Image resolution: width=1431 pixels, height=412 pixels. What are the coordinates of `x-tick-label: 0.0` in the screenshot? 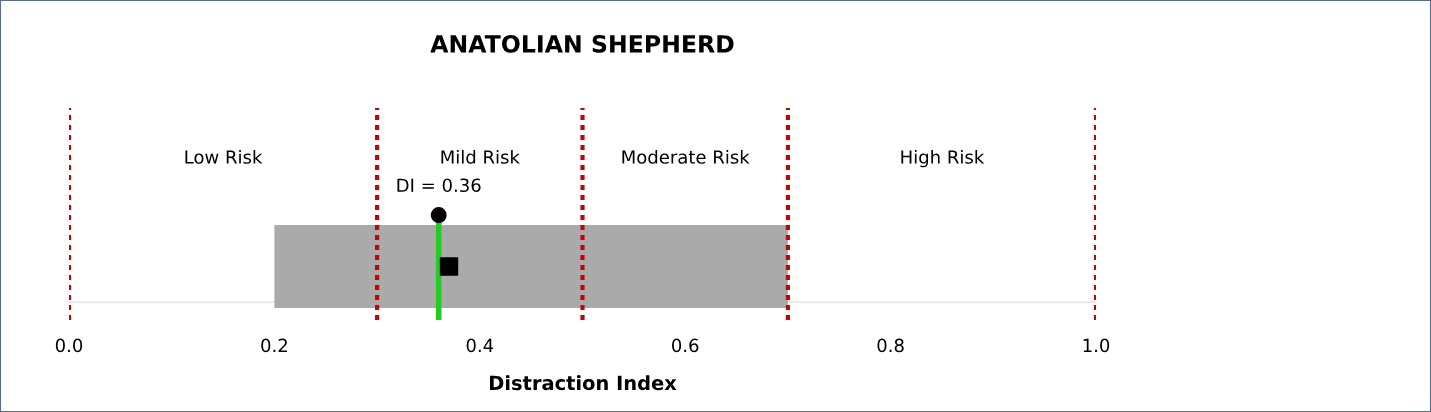 It's located at (69, 345).